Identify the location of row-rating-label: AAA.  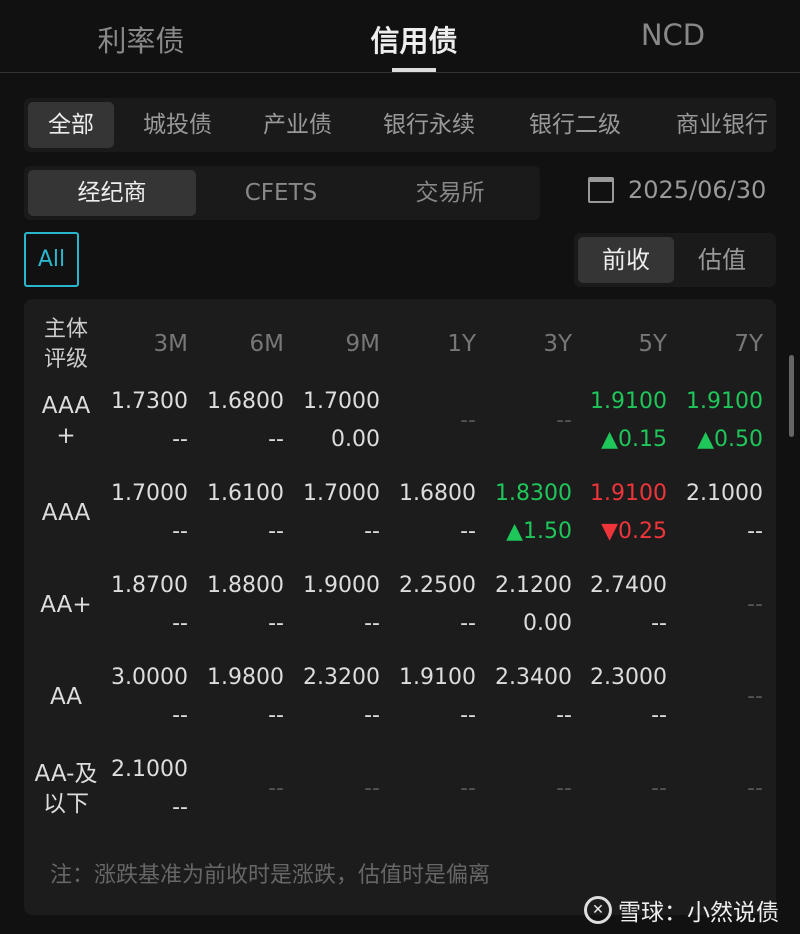
(66, 513).